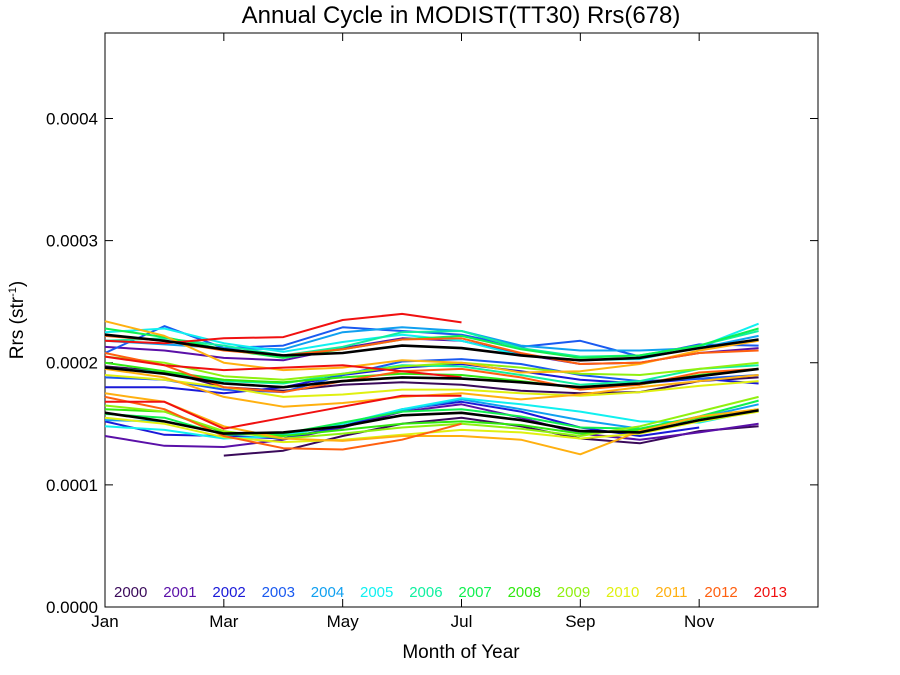 The width and height of the screenshot is (900, 675). Describe the element at coordinates (462, 621) in the screenshot. I see `x-tick-label: Jul` at that location.